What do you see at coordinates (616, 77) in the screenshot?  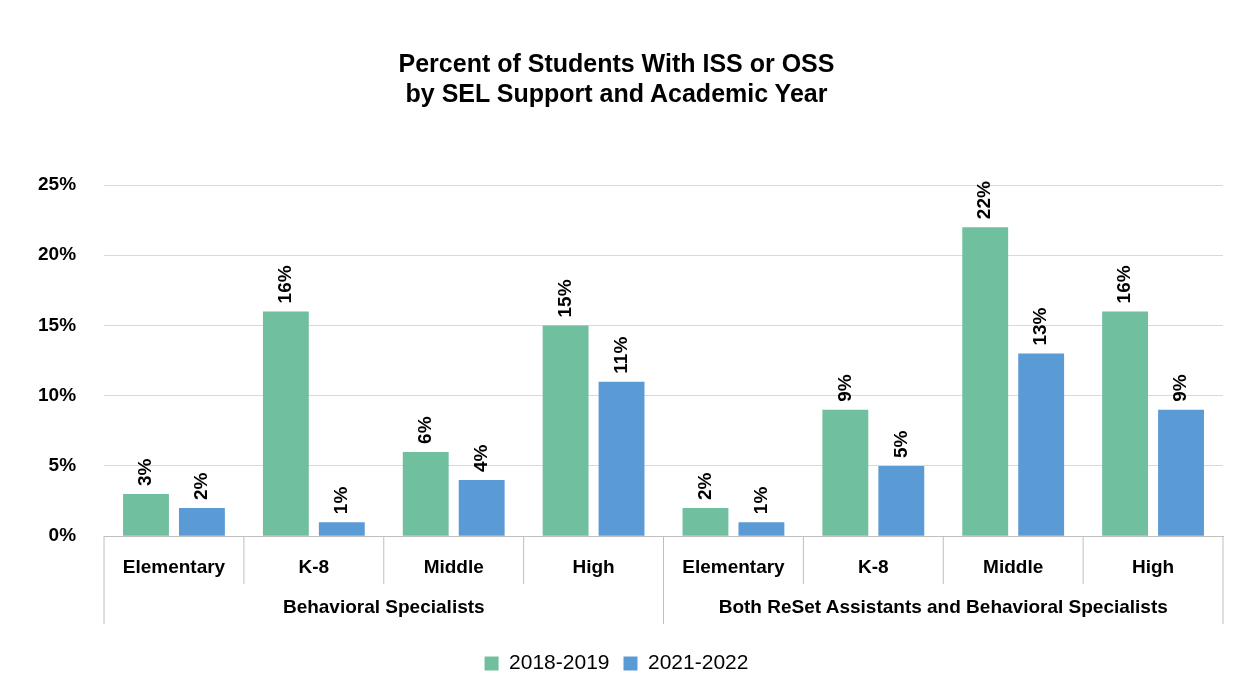 I see `chart-title: Percent of Students With ISS or OSS by SEL Support and Academic Year` at bounding box center [616, 77].